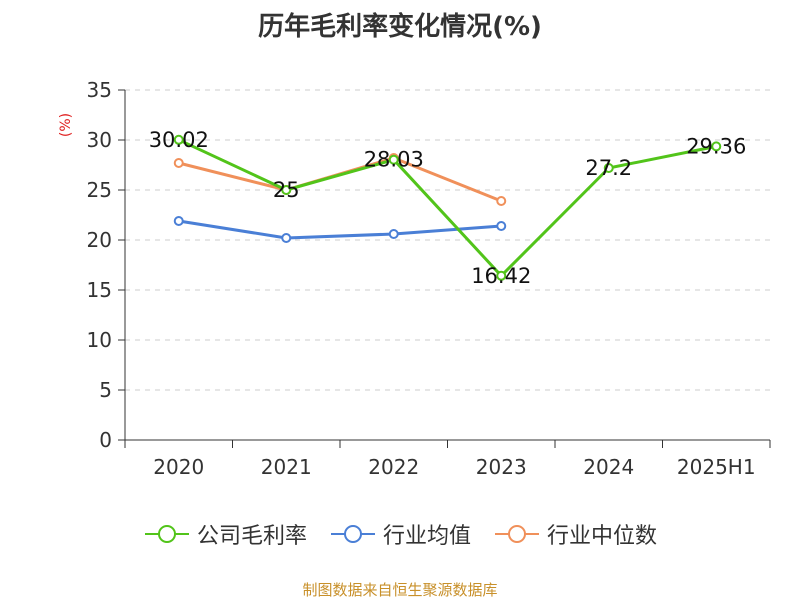 This screenshot has width=800, height=600. I want to click on y-tick-label: 15, so click(99, 290).